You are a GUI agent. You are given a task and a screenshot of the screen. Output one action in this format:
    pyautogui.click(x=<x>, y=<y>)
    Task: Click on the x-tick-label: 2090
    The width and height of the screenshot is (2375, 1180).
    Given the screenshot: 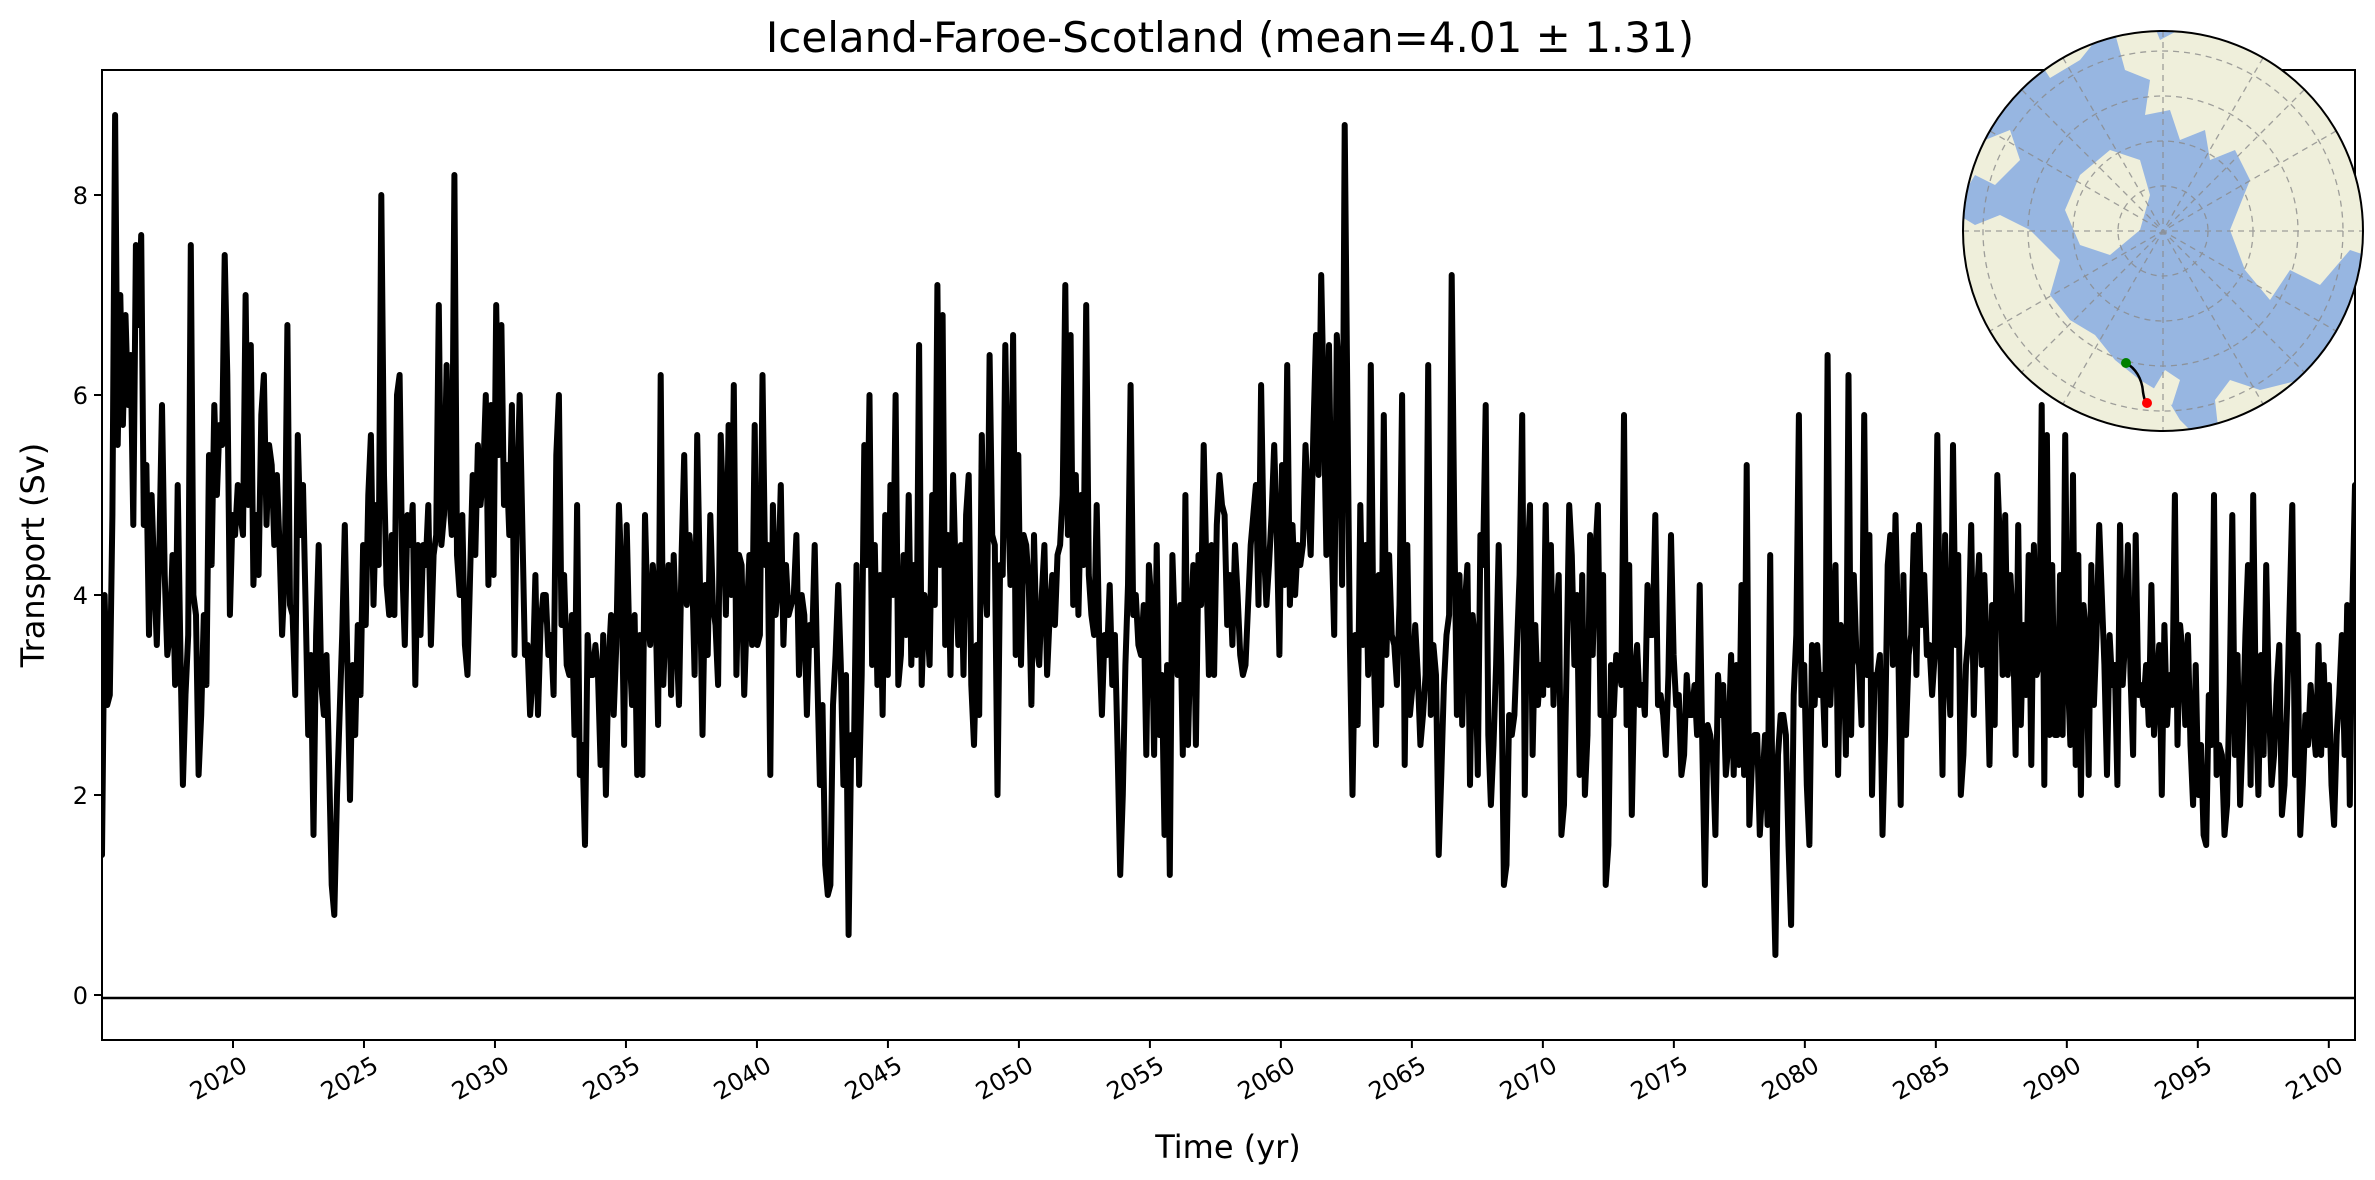 What is the action you would take?
    pyautogui.click(x=2052, y=1078)
    